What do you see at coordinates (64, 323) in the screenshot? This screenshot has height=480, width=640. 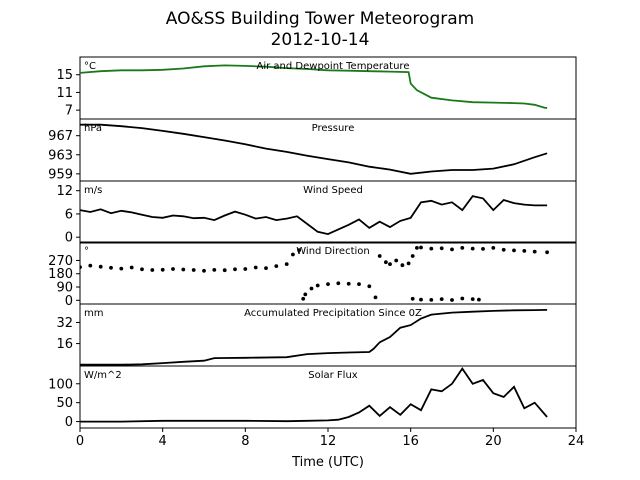 I see `y-tick-label: 32` at bounding box center [64, 323].